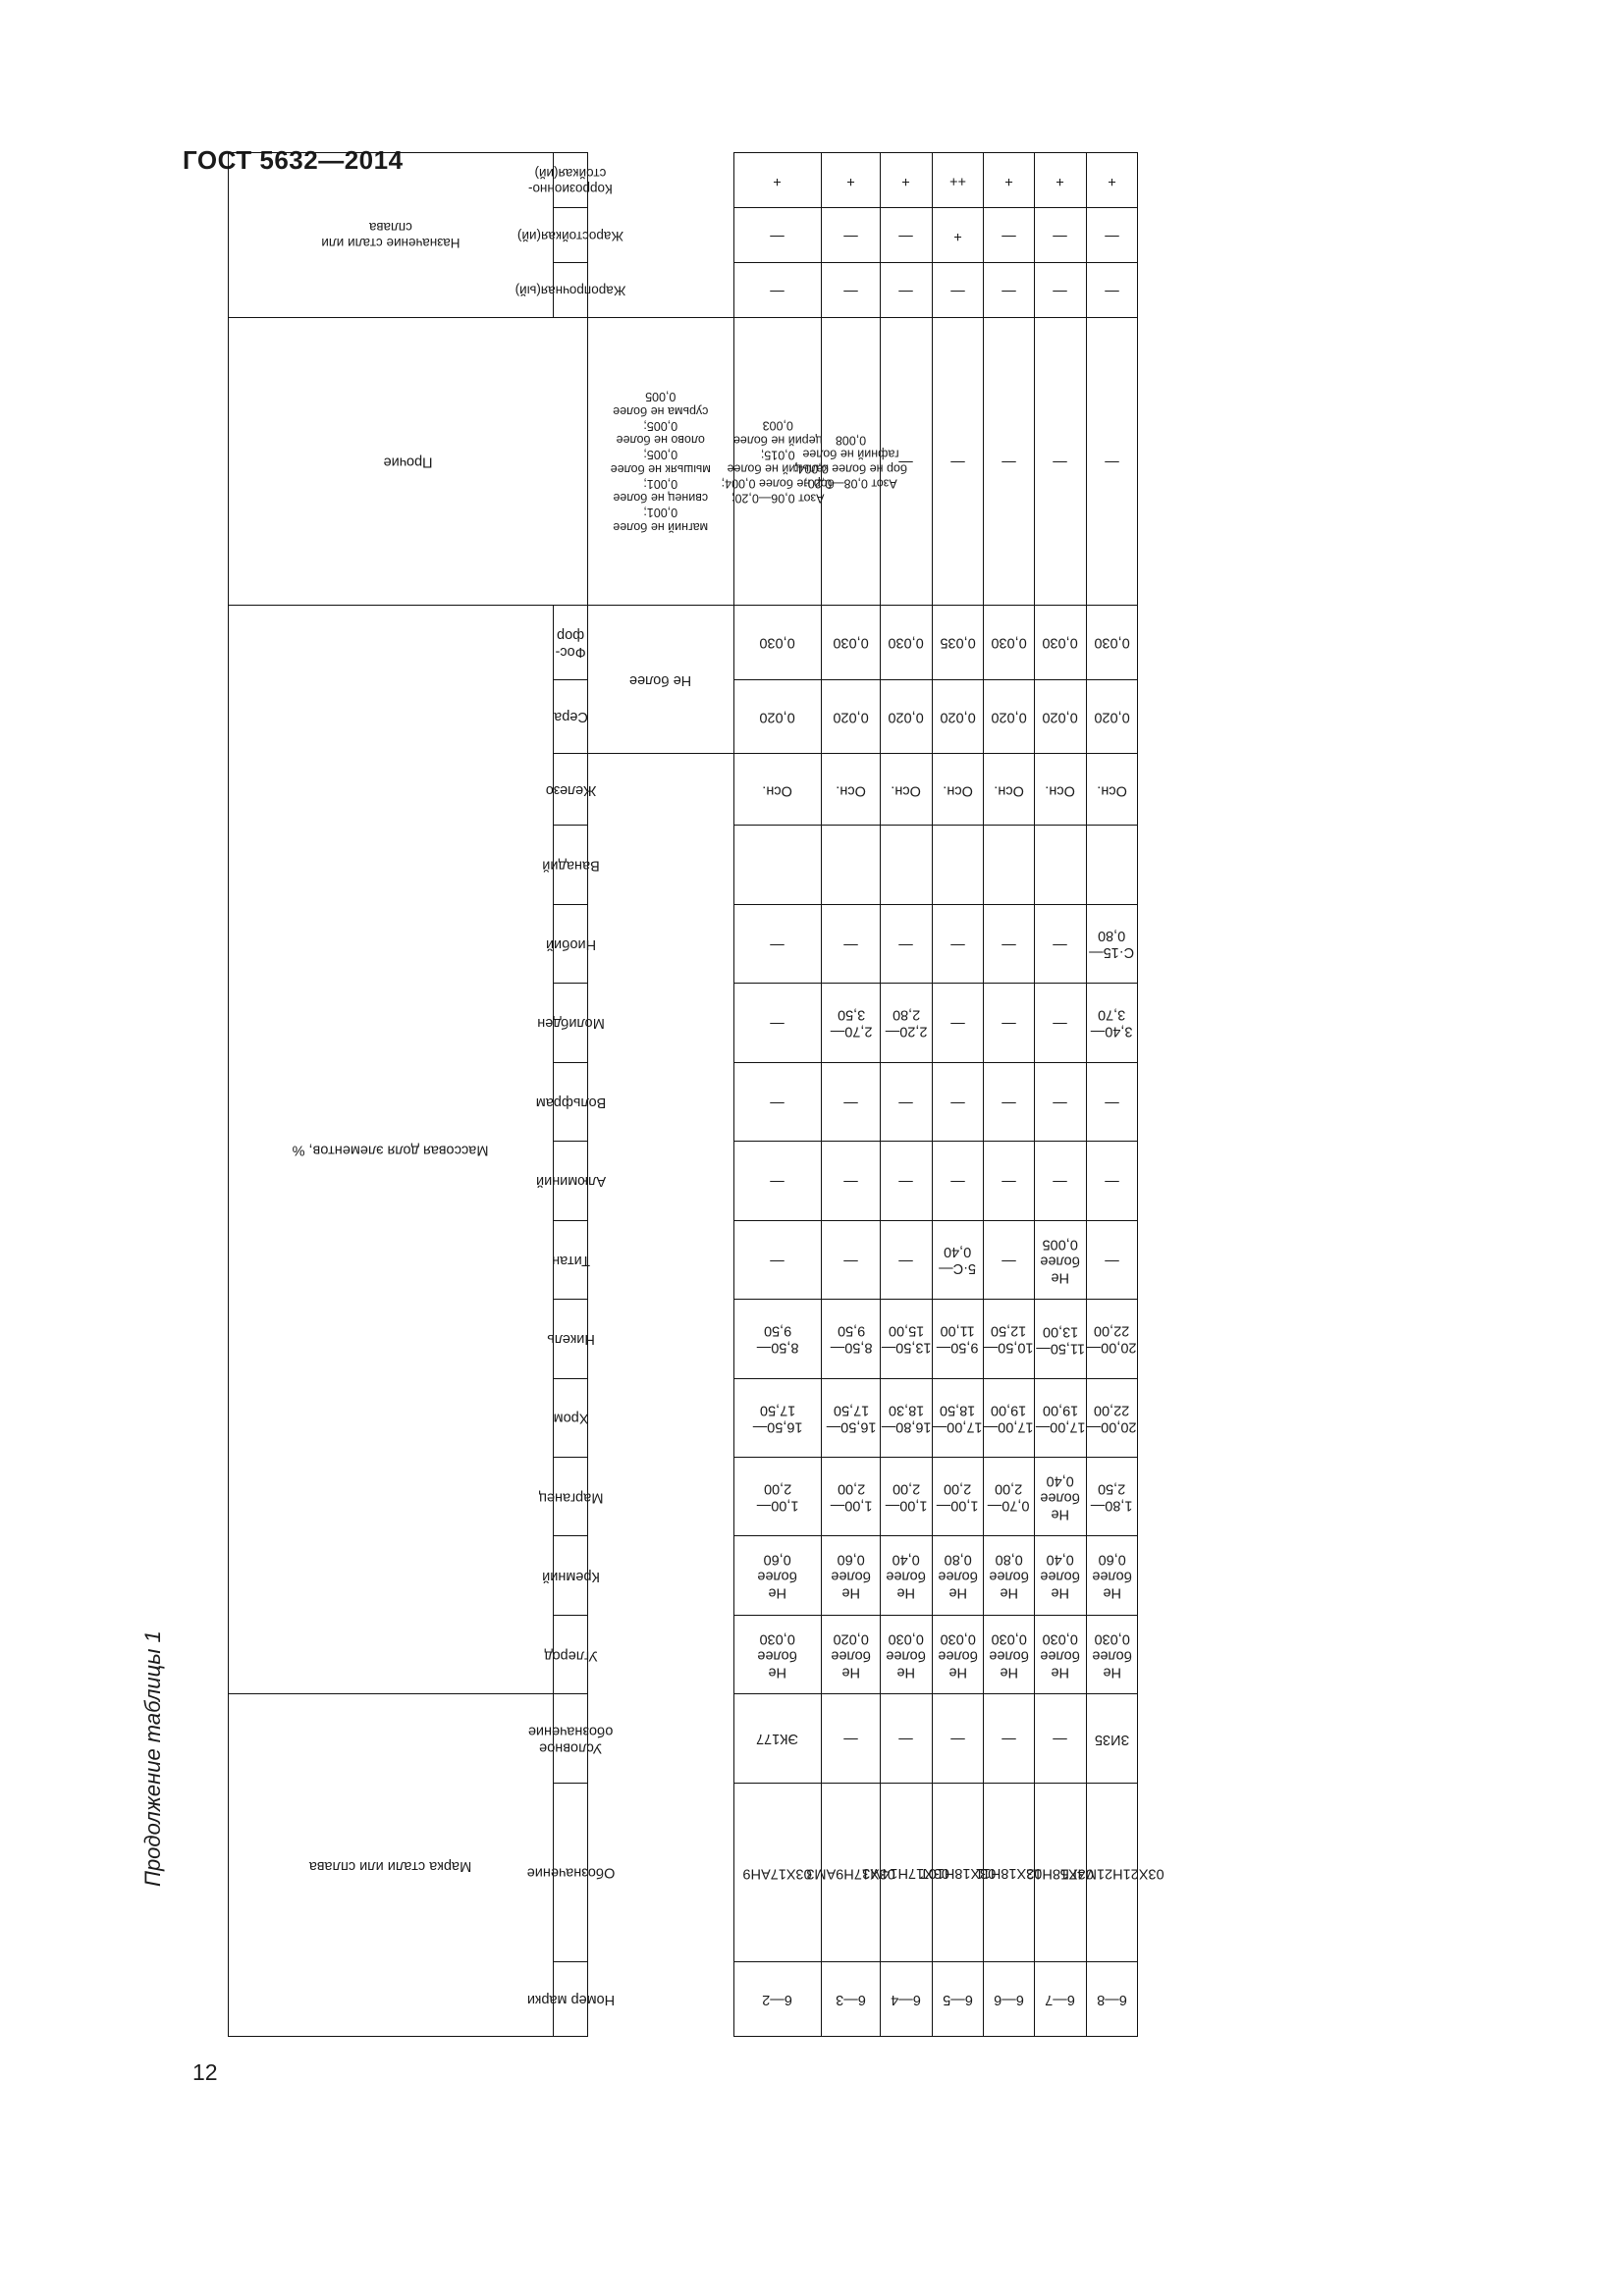  I want to click on group-header-grade-label: Марка стали или сплава, so click(390, 1866).